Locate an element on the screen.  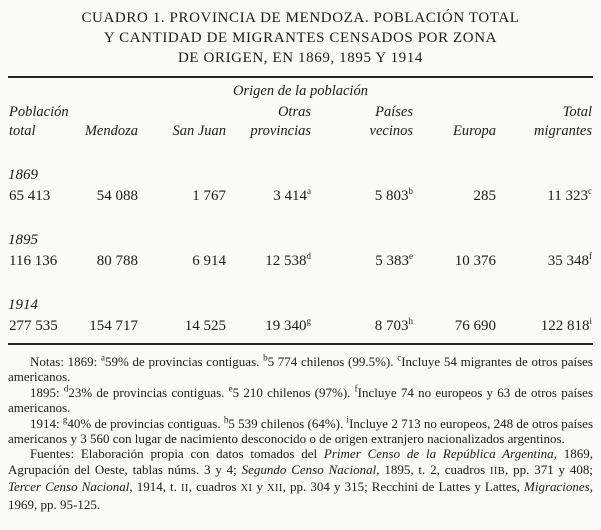
cell-footnote-mark: f is located at coordinates (590, 256).